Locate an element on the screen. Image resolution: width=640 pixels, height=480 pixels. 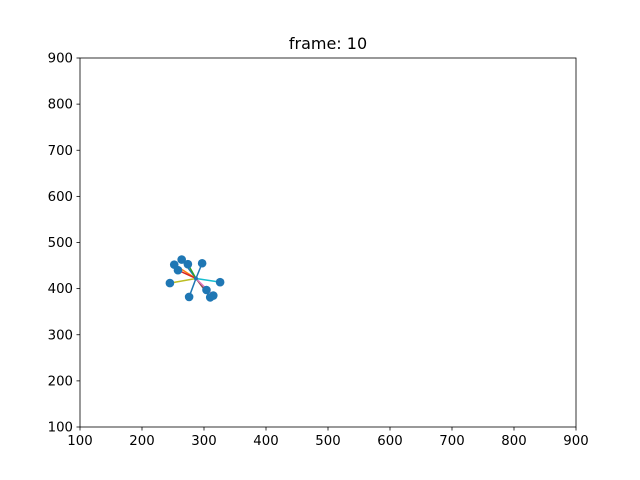
y-axis: 100 200 300 400 500 600 700 800 900 is located at coordinates (64, 244).